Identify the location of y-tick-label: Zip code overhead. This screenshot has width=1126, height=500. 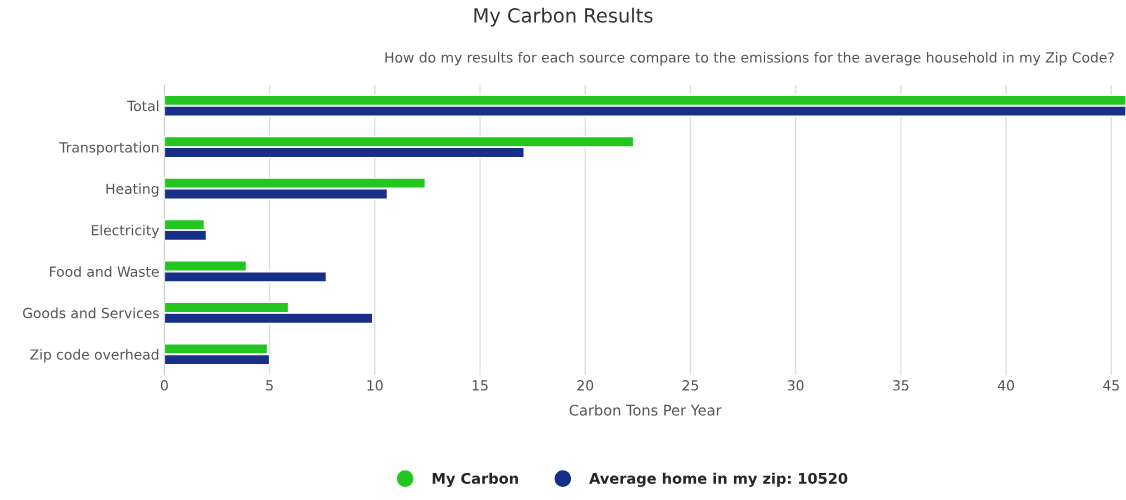
(94, 356).